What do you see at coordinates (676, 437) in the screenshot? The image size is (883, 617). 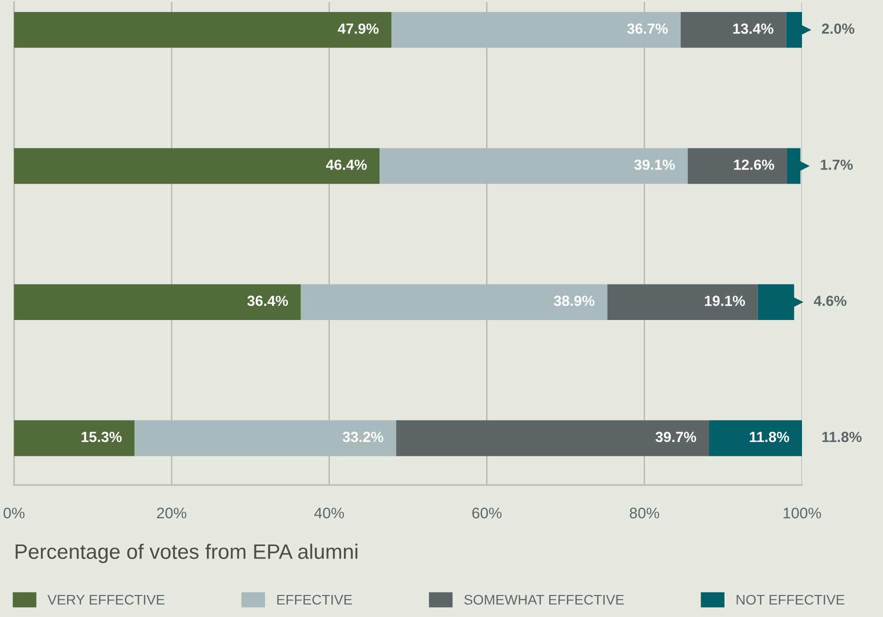 I see `data-label: 39.7%` at bounding box center [676, 437].